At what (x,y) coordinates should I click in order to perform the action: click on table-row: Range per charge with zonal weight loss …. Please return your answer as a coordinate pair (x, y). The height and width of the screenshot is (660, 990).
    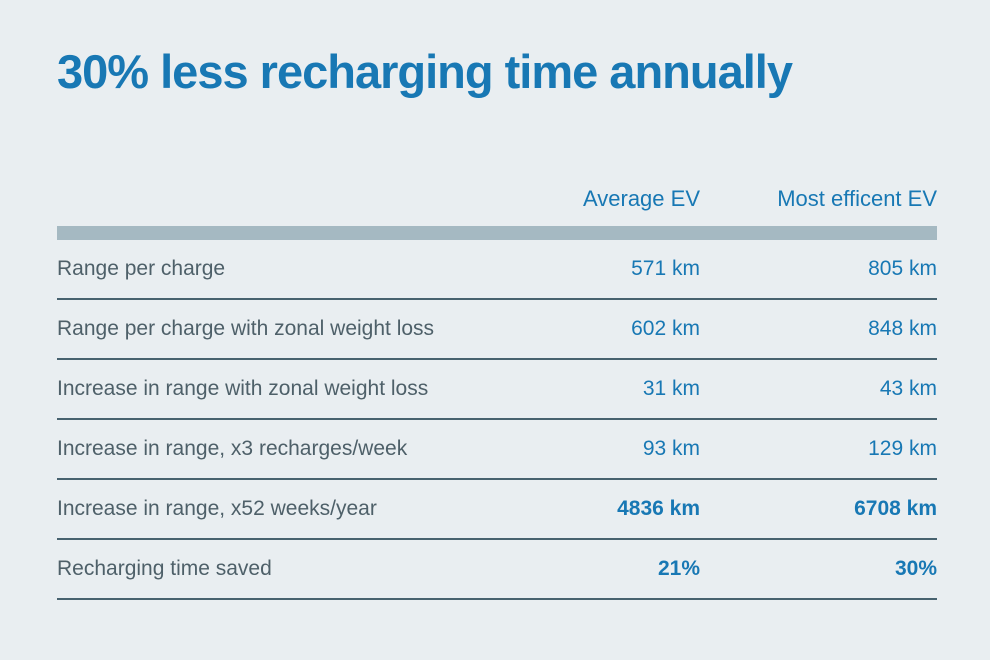
    Looking at the image, I should click on (497, 330).